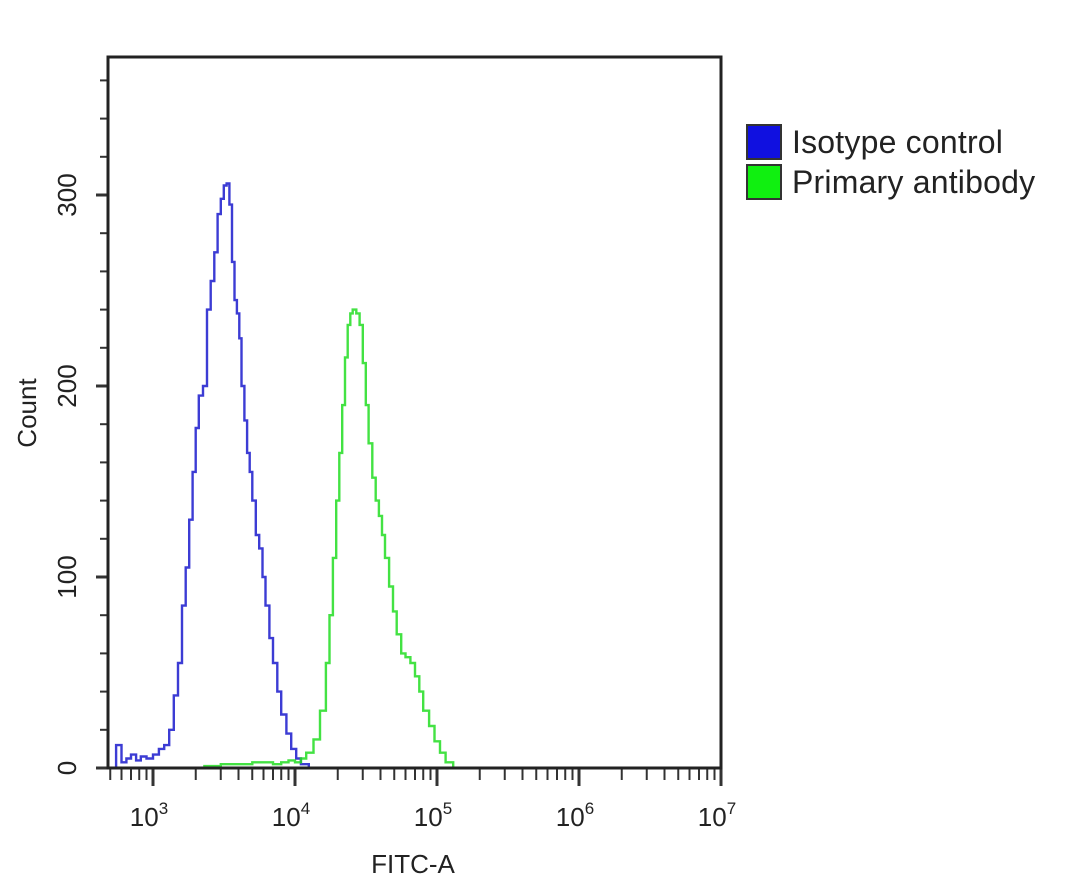 The image size is (1080, 886). I want to click on y-tick-label: 200, so click(67, 385).